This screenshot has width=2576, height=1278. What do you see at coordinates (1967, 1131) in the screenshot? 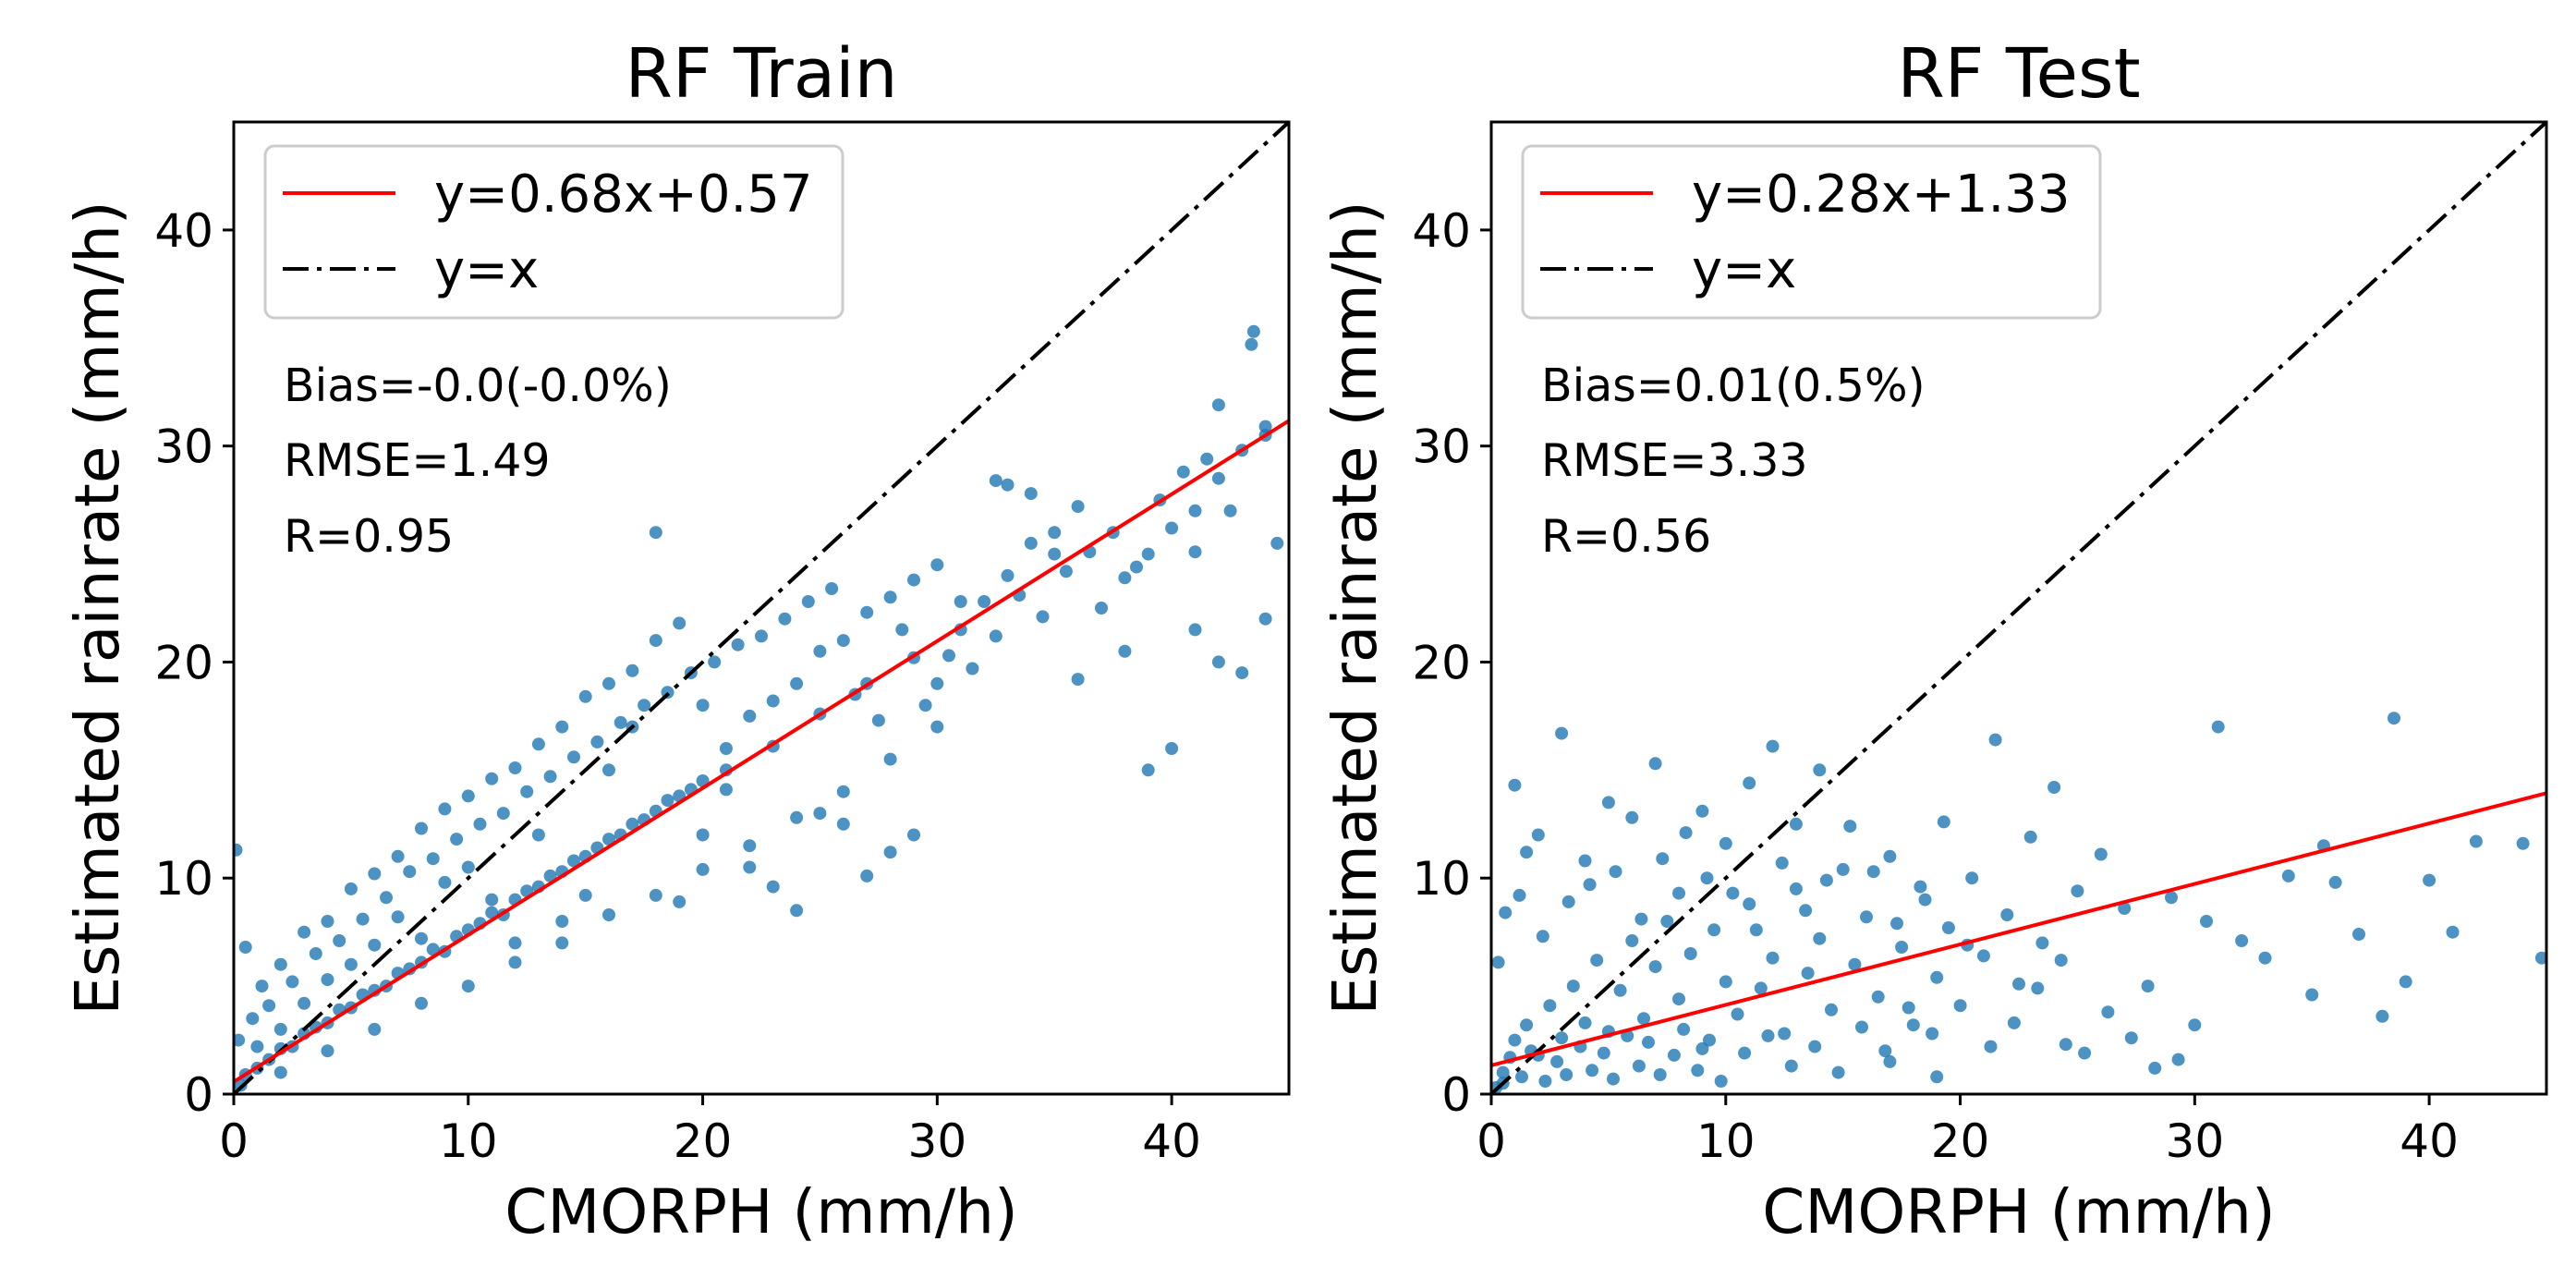
I see `right-x-ticks: 0 10 20 30 40` at bounding box center [1967, 1131].